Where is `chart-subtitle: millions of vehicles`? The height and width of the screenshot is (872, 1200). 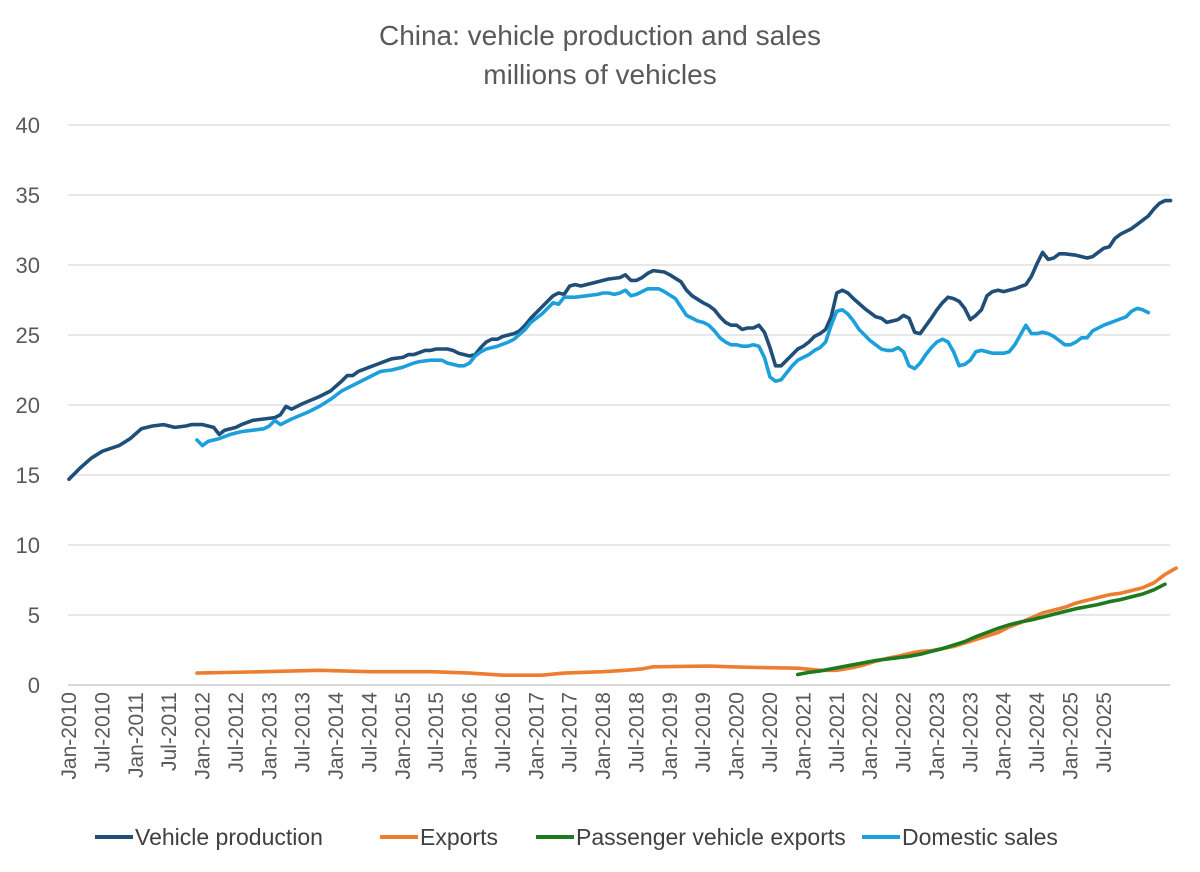
chart-subtitle: millions of vehicles is located at coordinates (599, 74).